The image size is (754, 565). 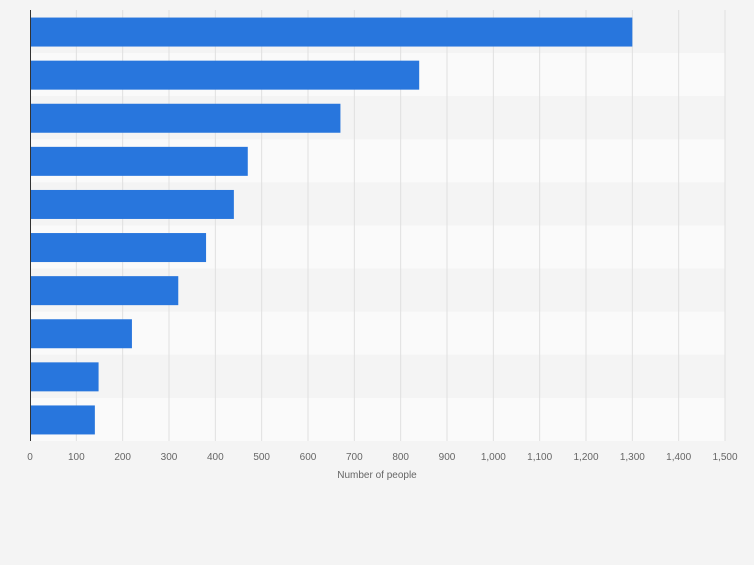 What do you see at coordinates (493, 457) in the screenshot?
I see `x-tick-label: 1,000` at bounding box center [493, 457].